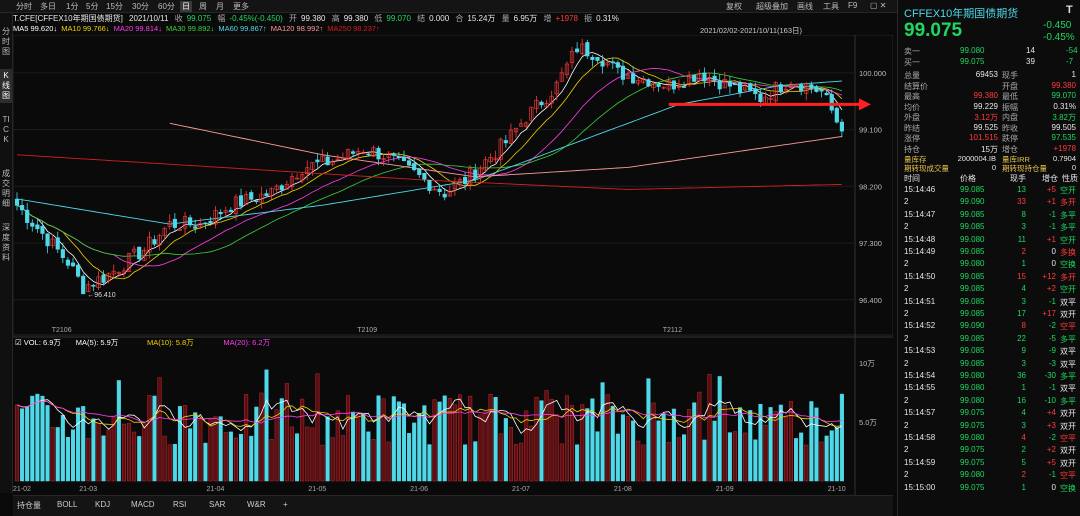 The width and height of the screenshot is (1080, 516). What do you see at coordinates (1063, 137) in the screenshot?
I see `stat-value: 97.535` at bounding box center [1063, 137].